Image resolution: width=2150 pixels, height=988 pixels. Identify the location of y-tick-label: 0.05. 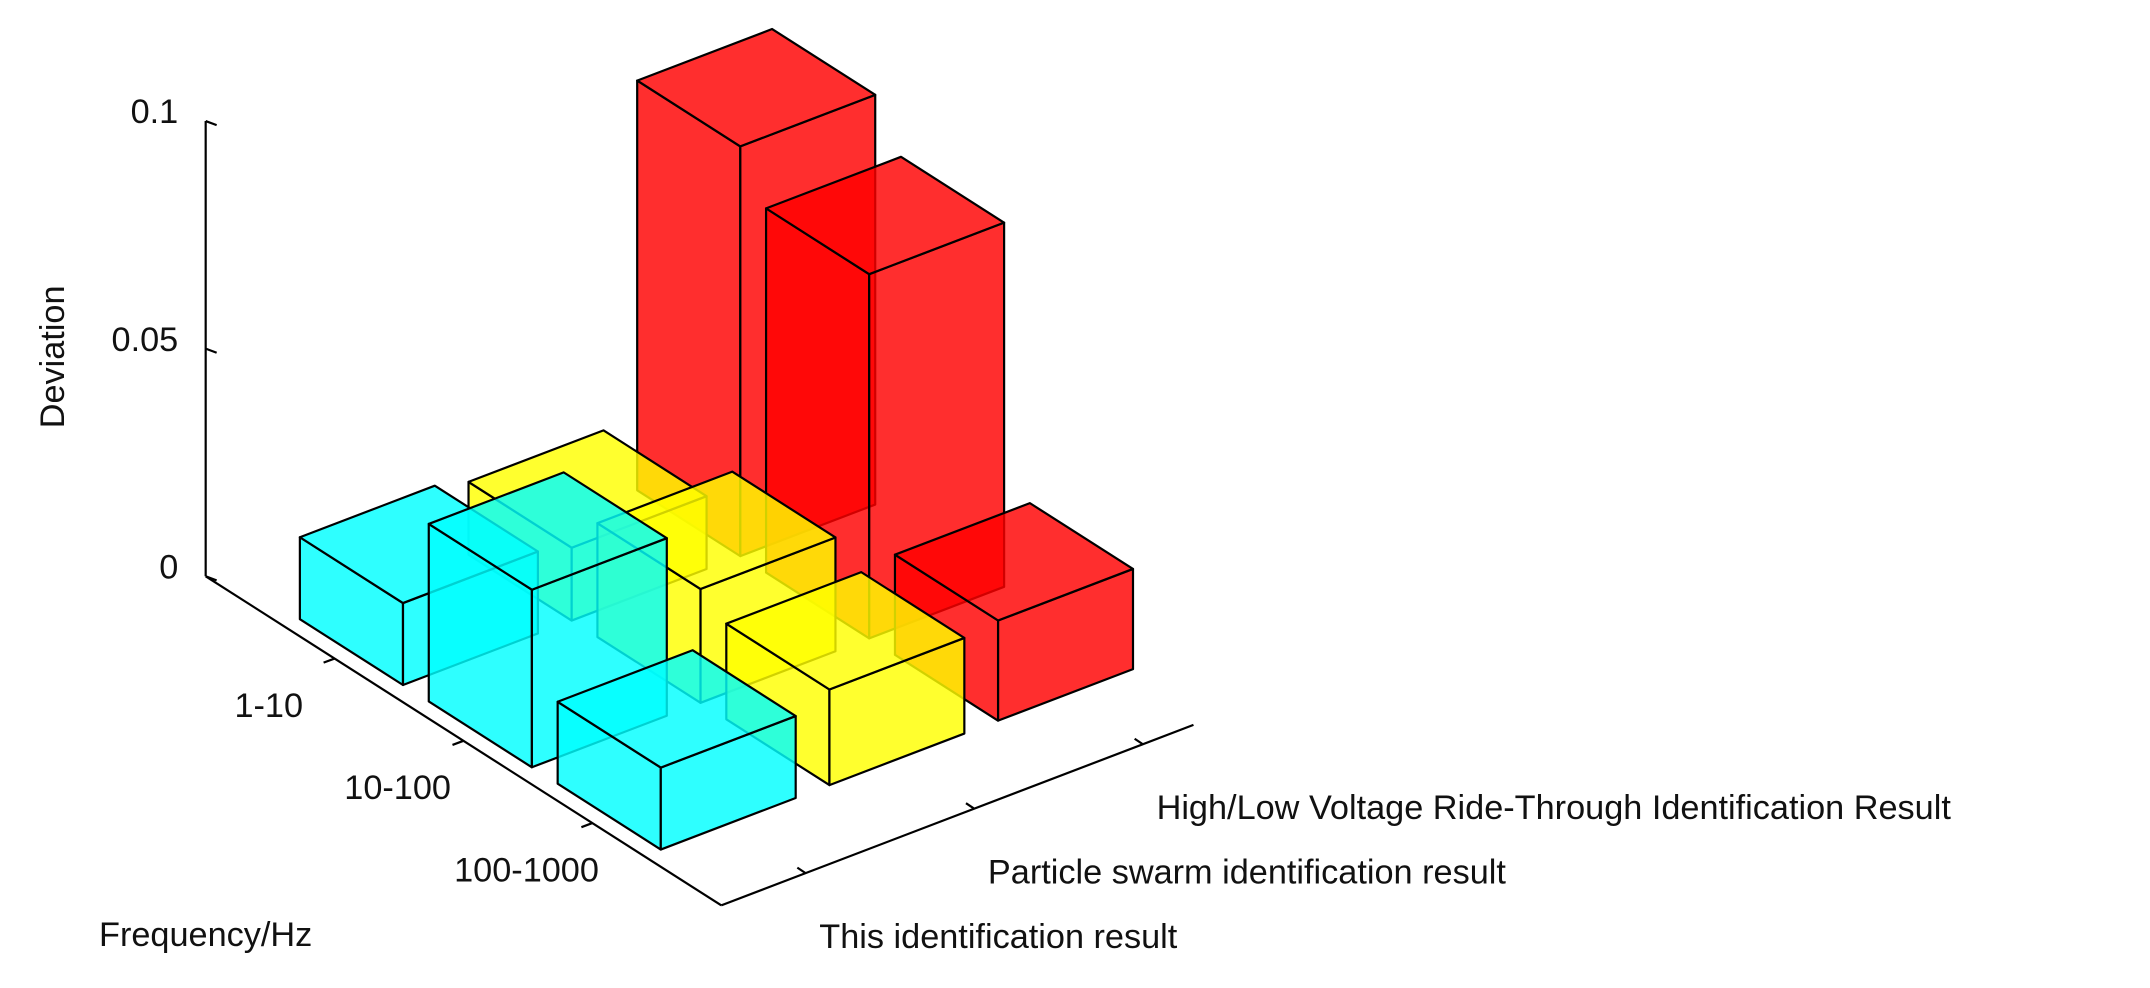
(145, 340).